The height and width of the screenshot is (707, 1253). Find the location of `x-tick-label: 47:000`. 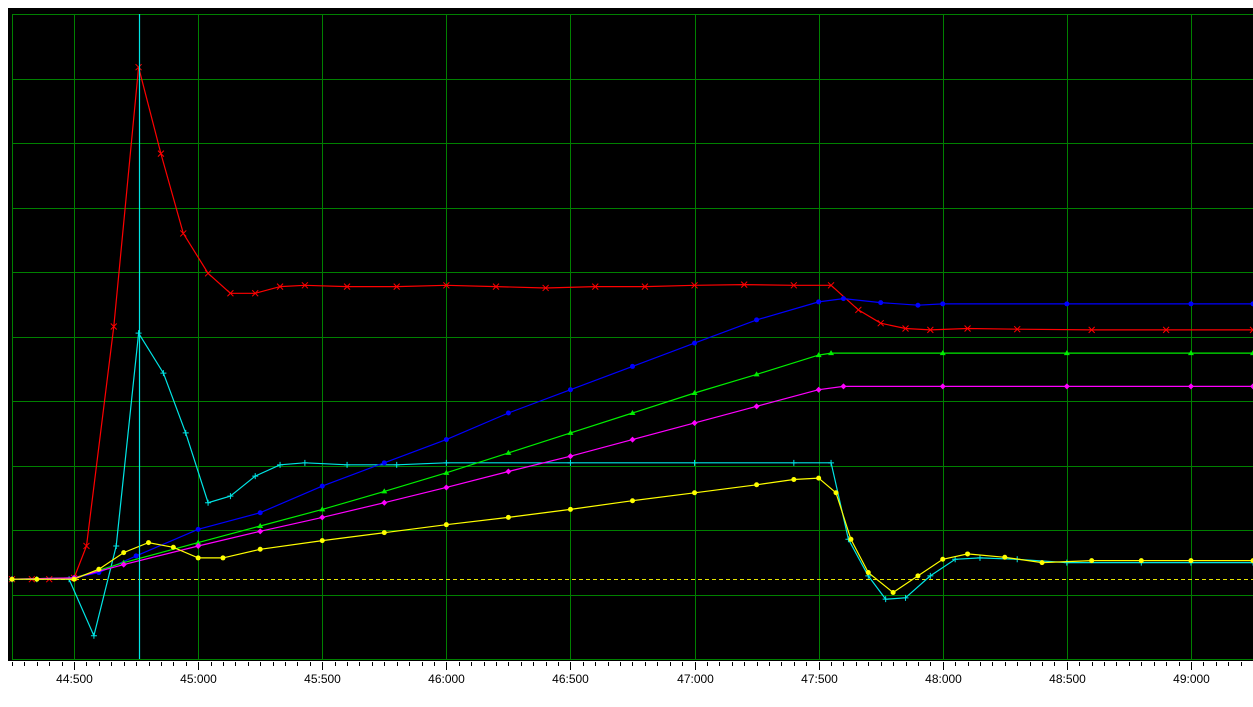

x-tick-label: 47:000 is located at coordinates (695, 679).